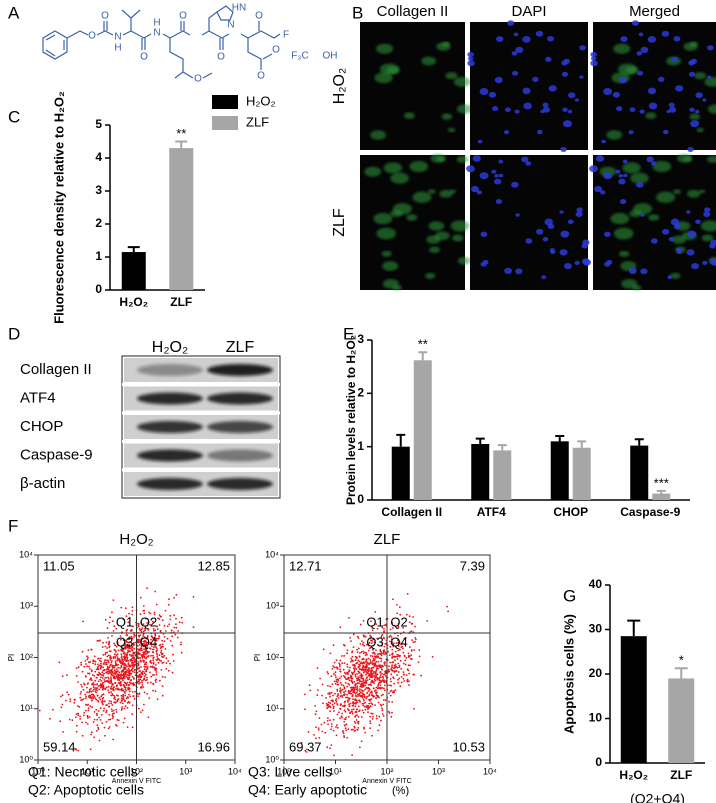 This screenshot has height=803, width=716. What do you see at coordinates (198, 79) in the screenshot?
I see `atom-label: O` at bounding box center [198, 79].